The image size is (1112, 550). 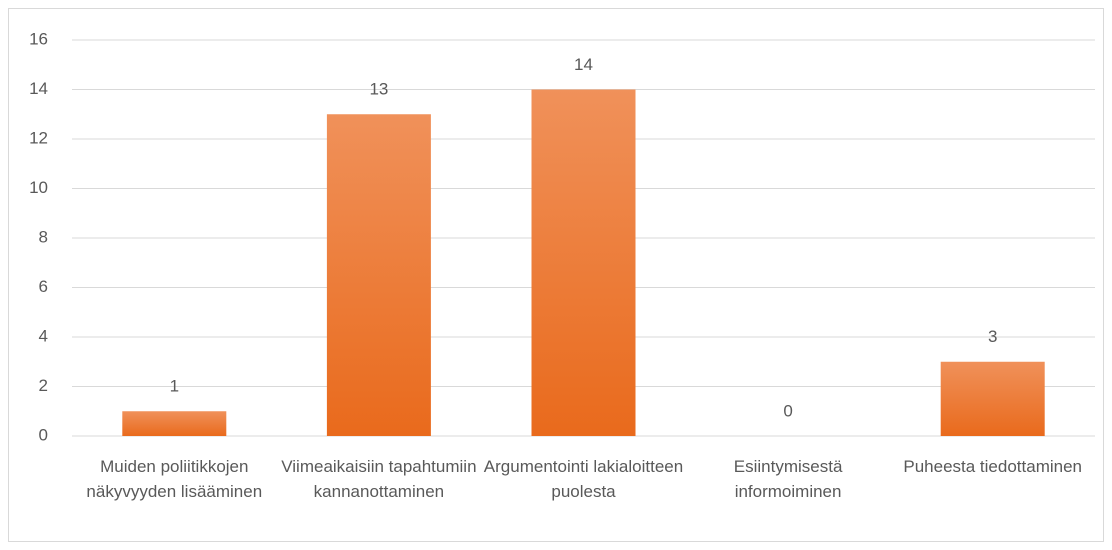 I want to click on y-tick-label: 2, so click(x=43, y=385).